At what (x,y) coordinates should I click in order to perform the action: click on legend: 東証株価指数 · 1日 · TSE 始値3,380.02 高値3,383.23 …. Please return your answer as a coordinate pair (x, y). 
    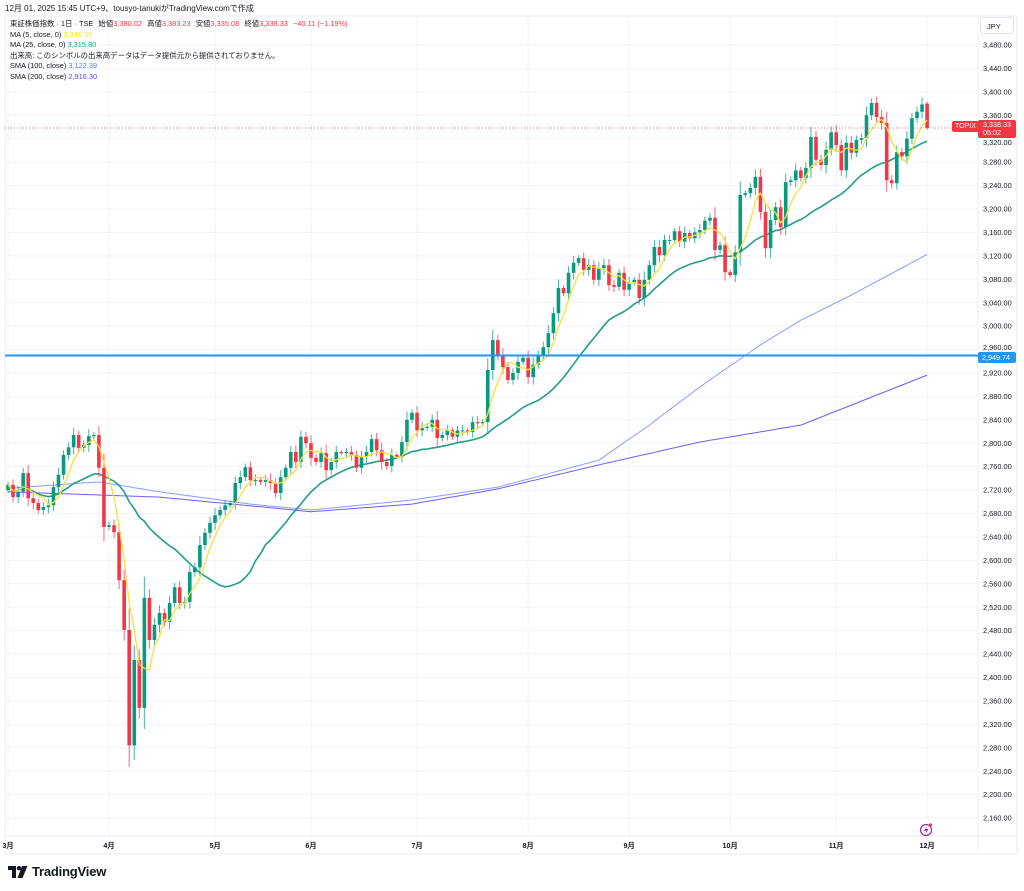
    Looking at the image, I should click on (179, 51).